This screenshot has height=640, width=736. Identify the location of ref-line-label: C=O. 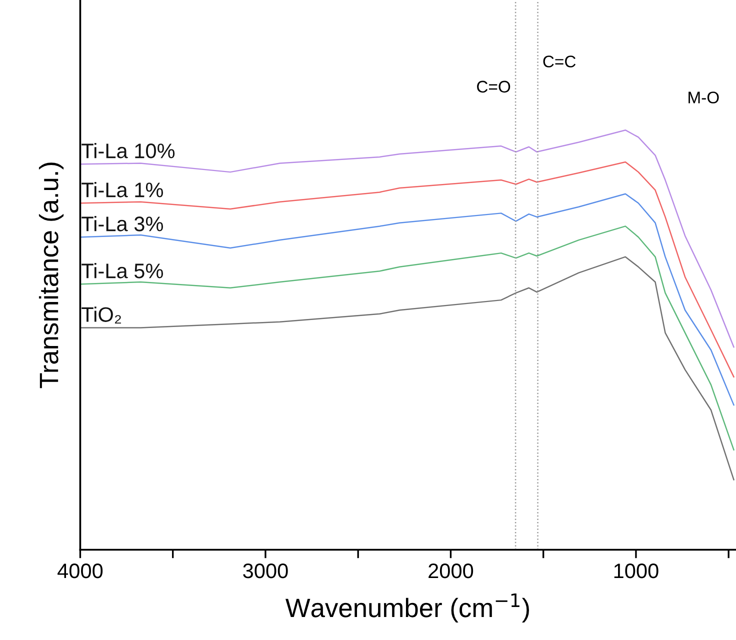
(493, 86).